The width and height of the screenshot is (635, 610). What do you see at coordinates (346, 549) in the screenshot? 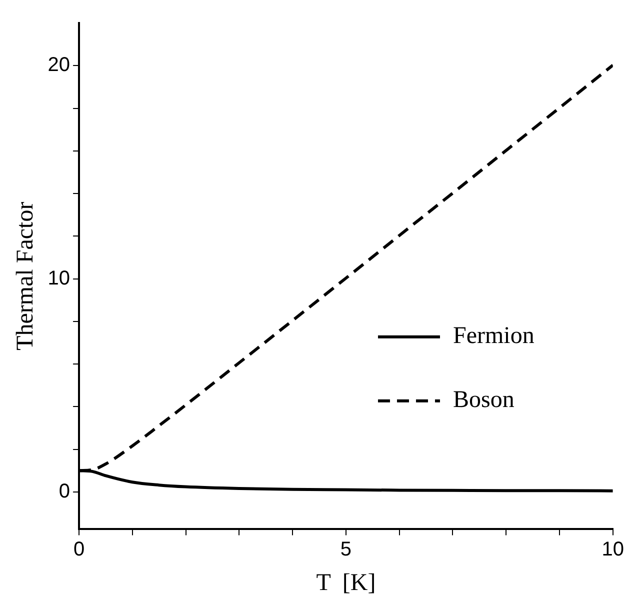
I see `x-tick-label: 5` at bounding box center [346, 549].